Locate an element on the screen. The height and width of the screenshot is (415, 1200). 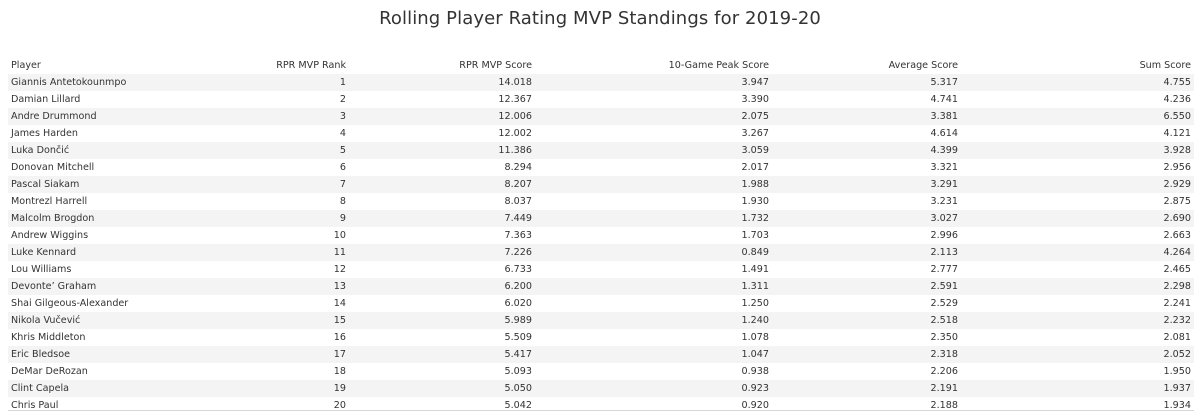
table-row: Devonte’ Graham 13 6.200 1.311 2.591 2.298 is located at coordinates (601, 286).